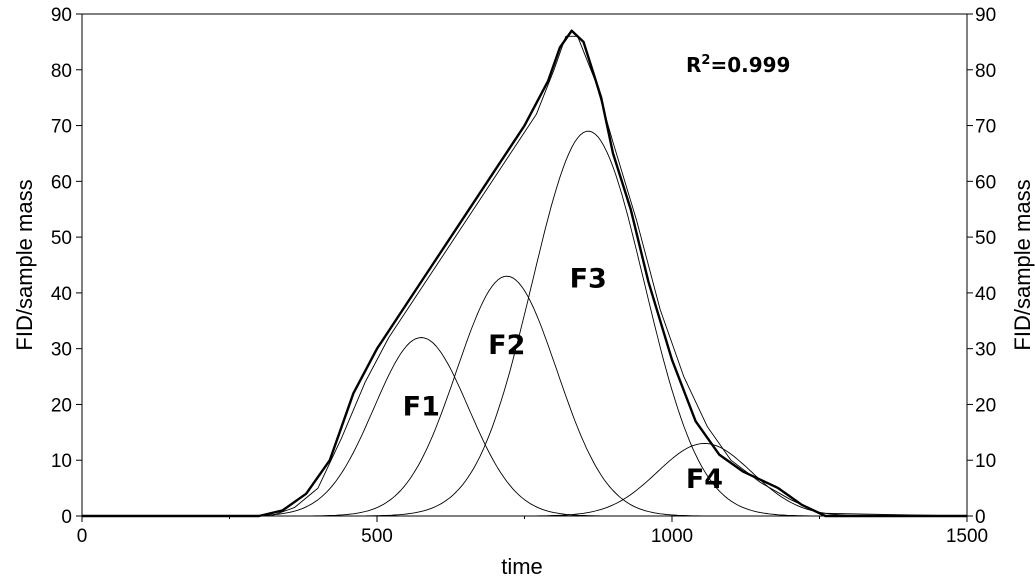 This screenshot has width=1035, height=578. I want to click on y-tick-label-left: 0, so click(66, 517).